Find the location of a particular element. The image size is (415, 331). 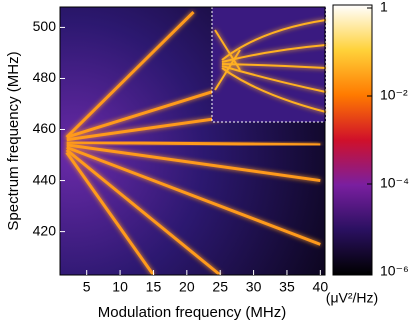

y-tick-label: 440 is located at coordinates (45, 179).